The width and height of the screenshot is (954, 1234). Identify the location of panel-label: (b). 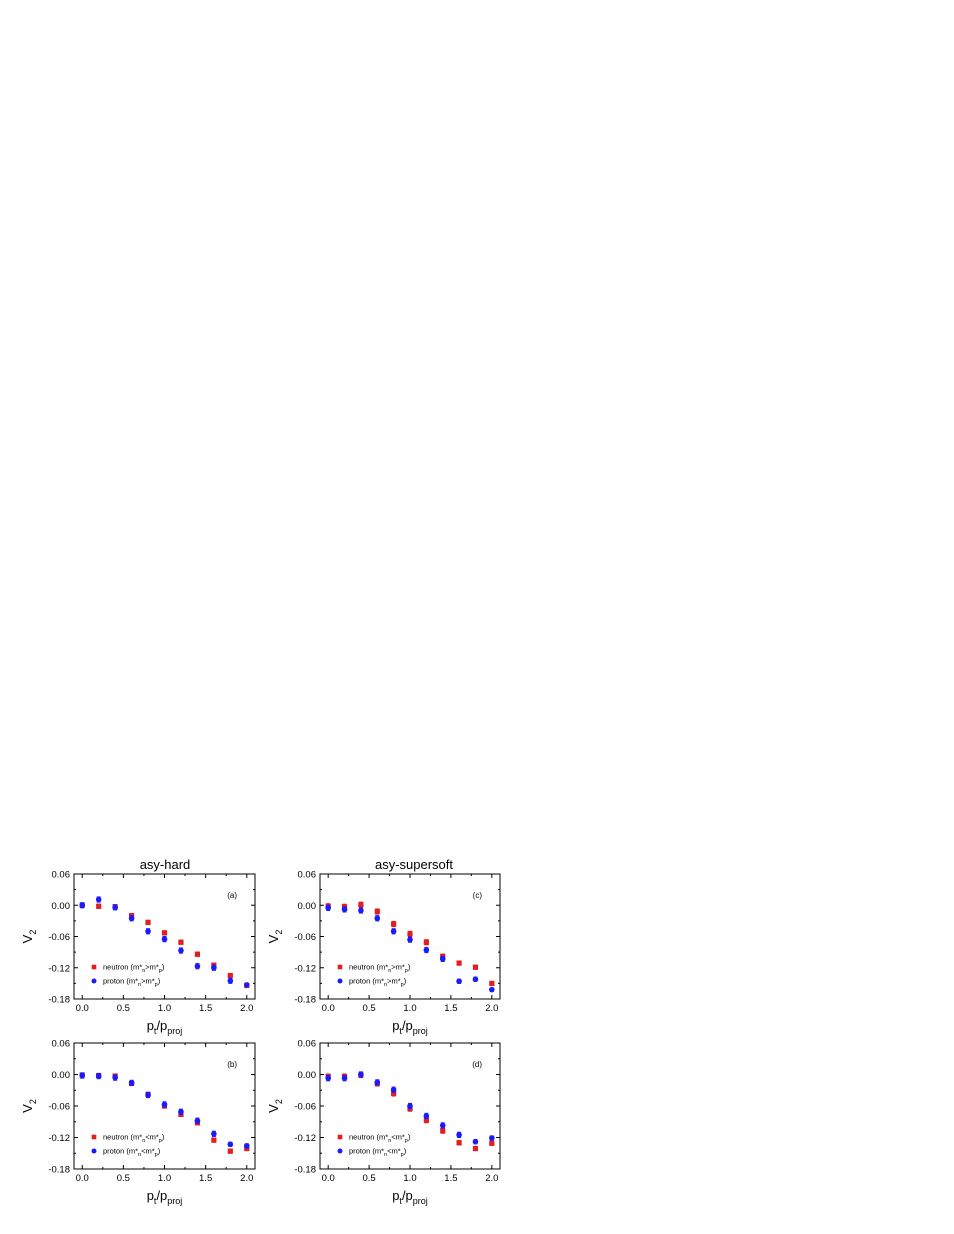
(232, 1064).